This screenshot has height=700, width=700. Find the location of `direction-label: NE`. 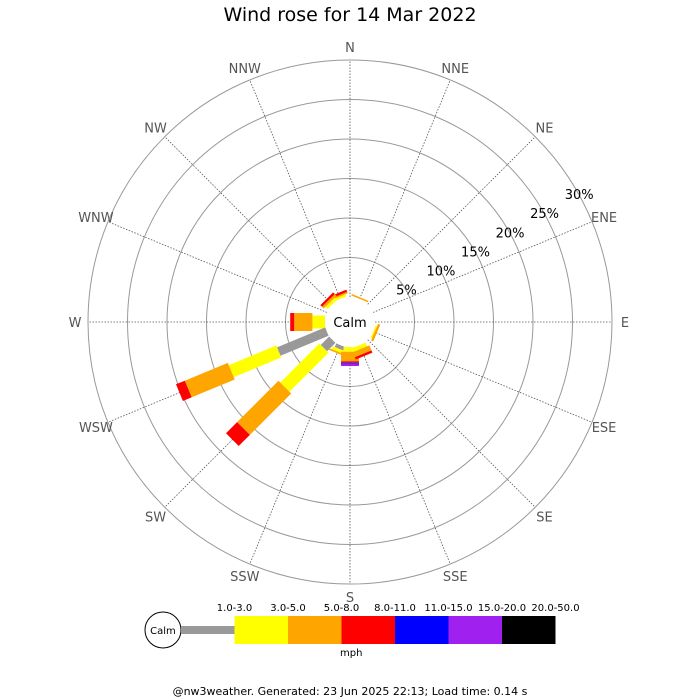

direction-label: NE is located at coordinates (544, 129).